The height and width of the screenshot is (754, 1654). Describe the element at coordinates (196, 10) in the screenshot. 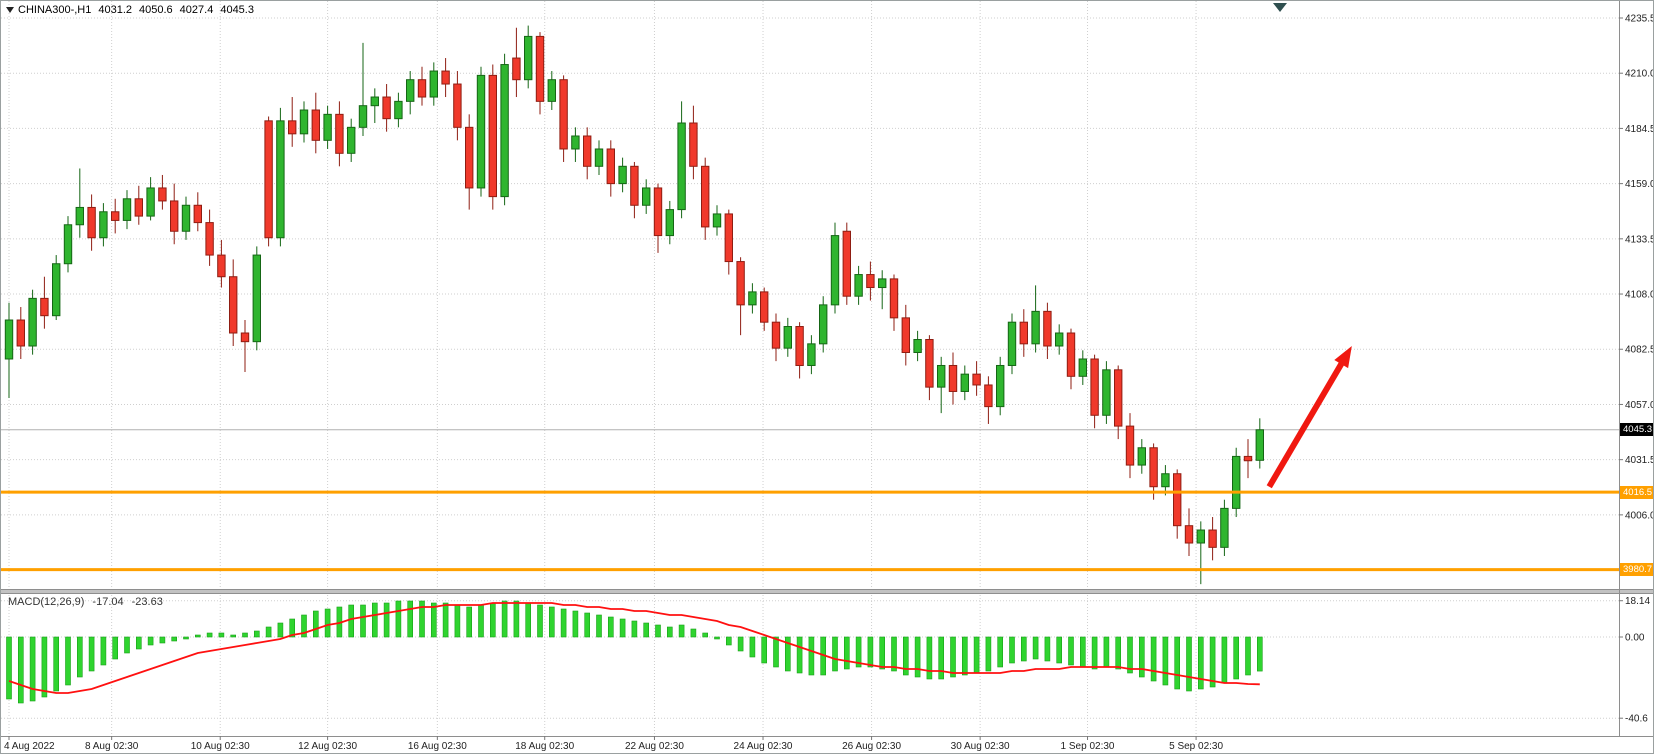

I see `ohlc-low: 4027.4` at that location.